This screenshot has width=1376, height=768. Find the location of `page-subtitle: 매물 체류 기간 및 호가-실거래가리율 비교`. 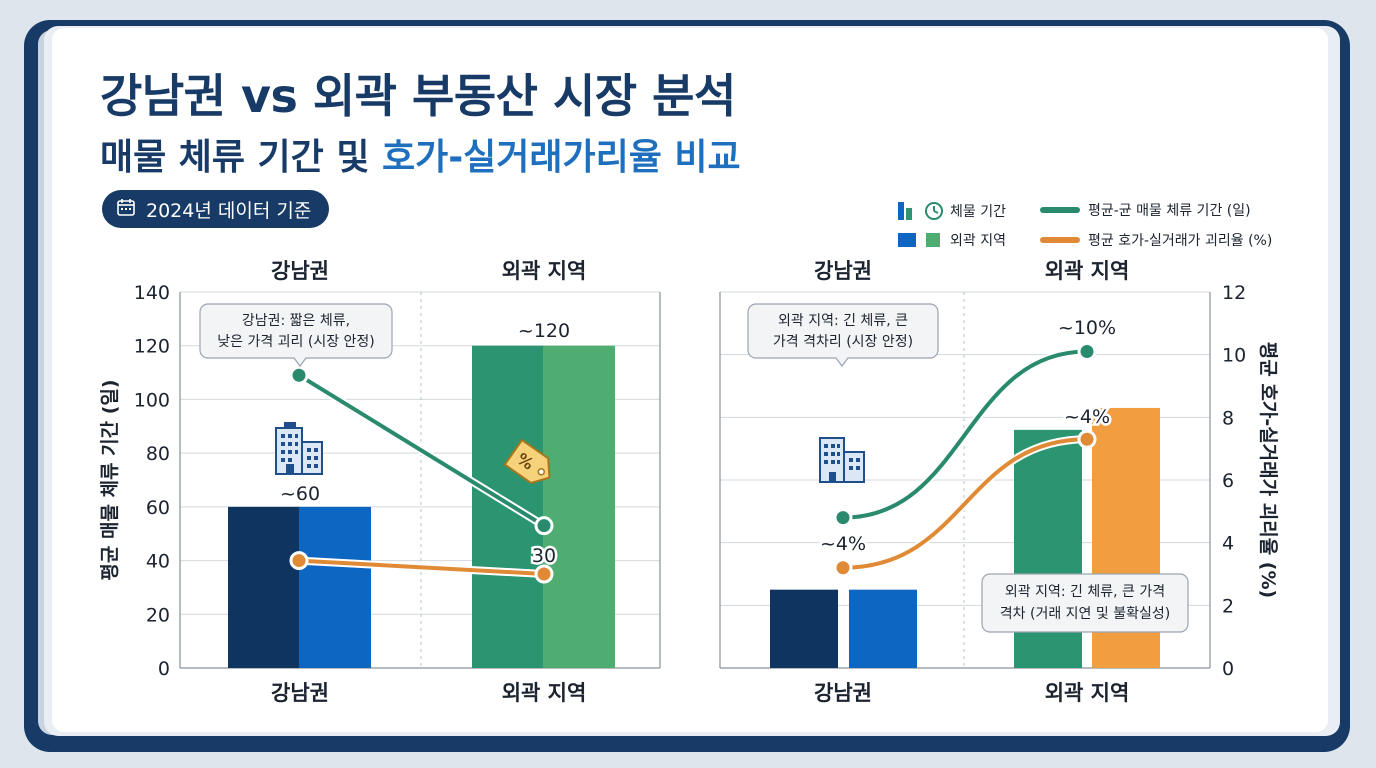

page-subtitle: 매물 체류 기간 및 호가-실거래가리율 비교 is located at coordinates (420, 154).